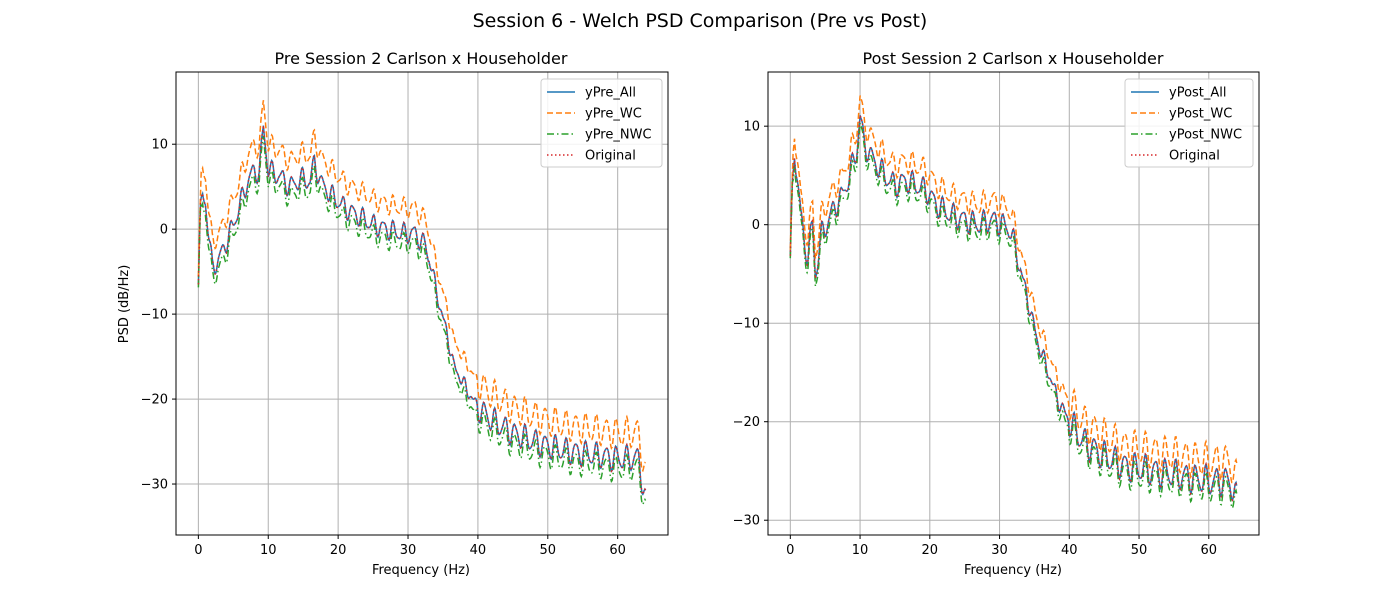  I want to click on legend-label: yPre_WC, so click(613, 114).